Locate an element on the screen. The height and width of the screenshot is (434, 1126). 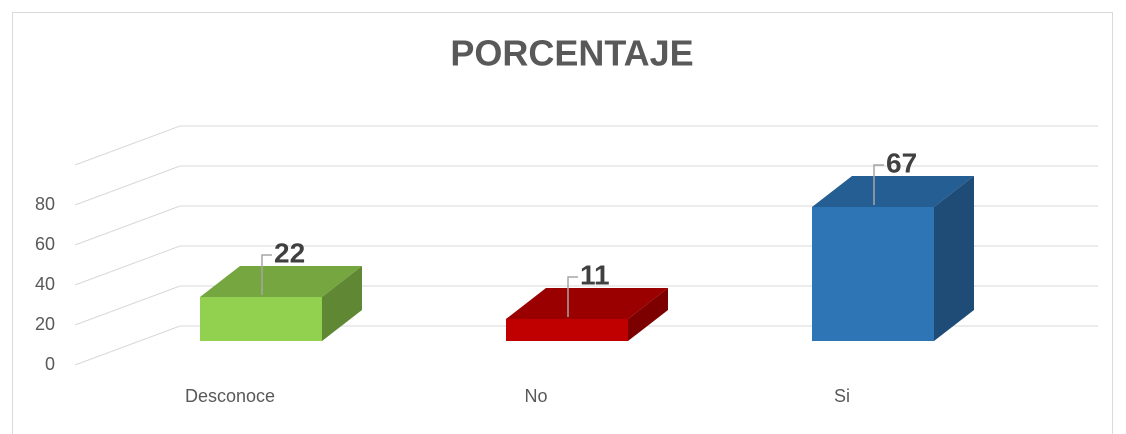
data-label: 67 is located at coordinates (901, 162).